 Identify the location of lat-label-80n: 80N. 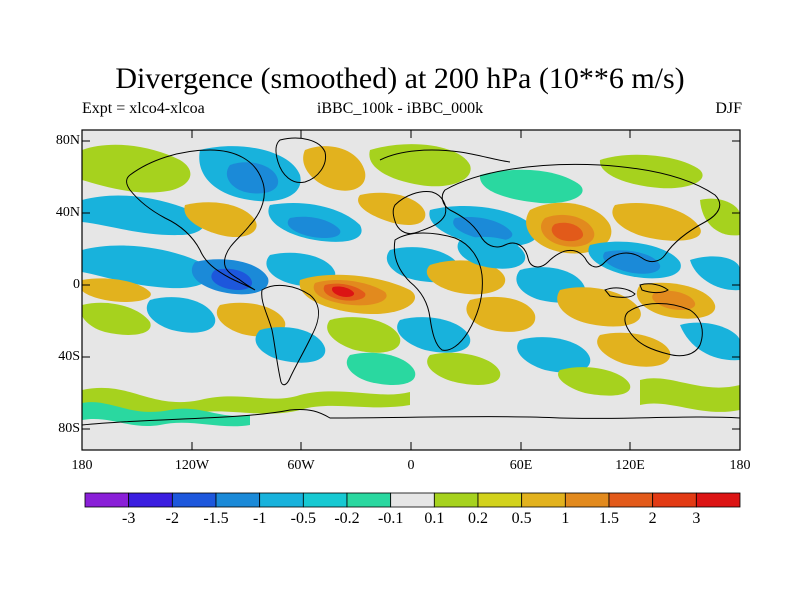
(67, 140).